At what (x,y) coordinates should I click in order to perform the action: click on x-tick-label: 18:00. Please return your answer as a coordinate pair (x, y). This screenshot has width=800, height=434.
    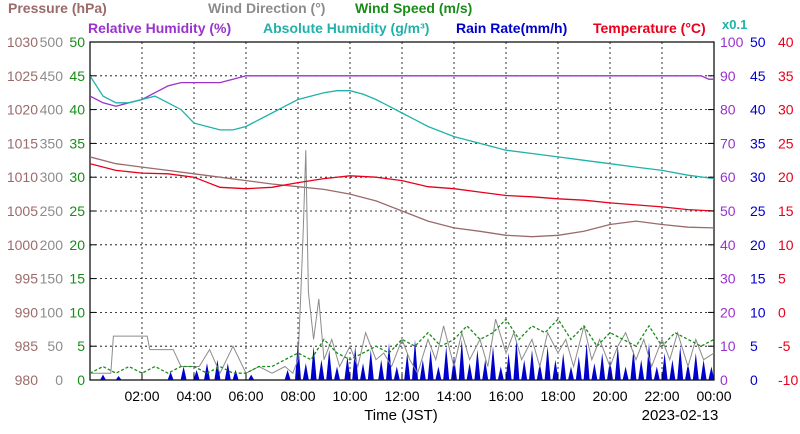
    Looking at the image, I should click on (557, 396).